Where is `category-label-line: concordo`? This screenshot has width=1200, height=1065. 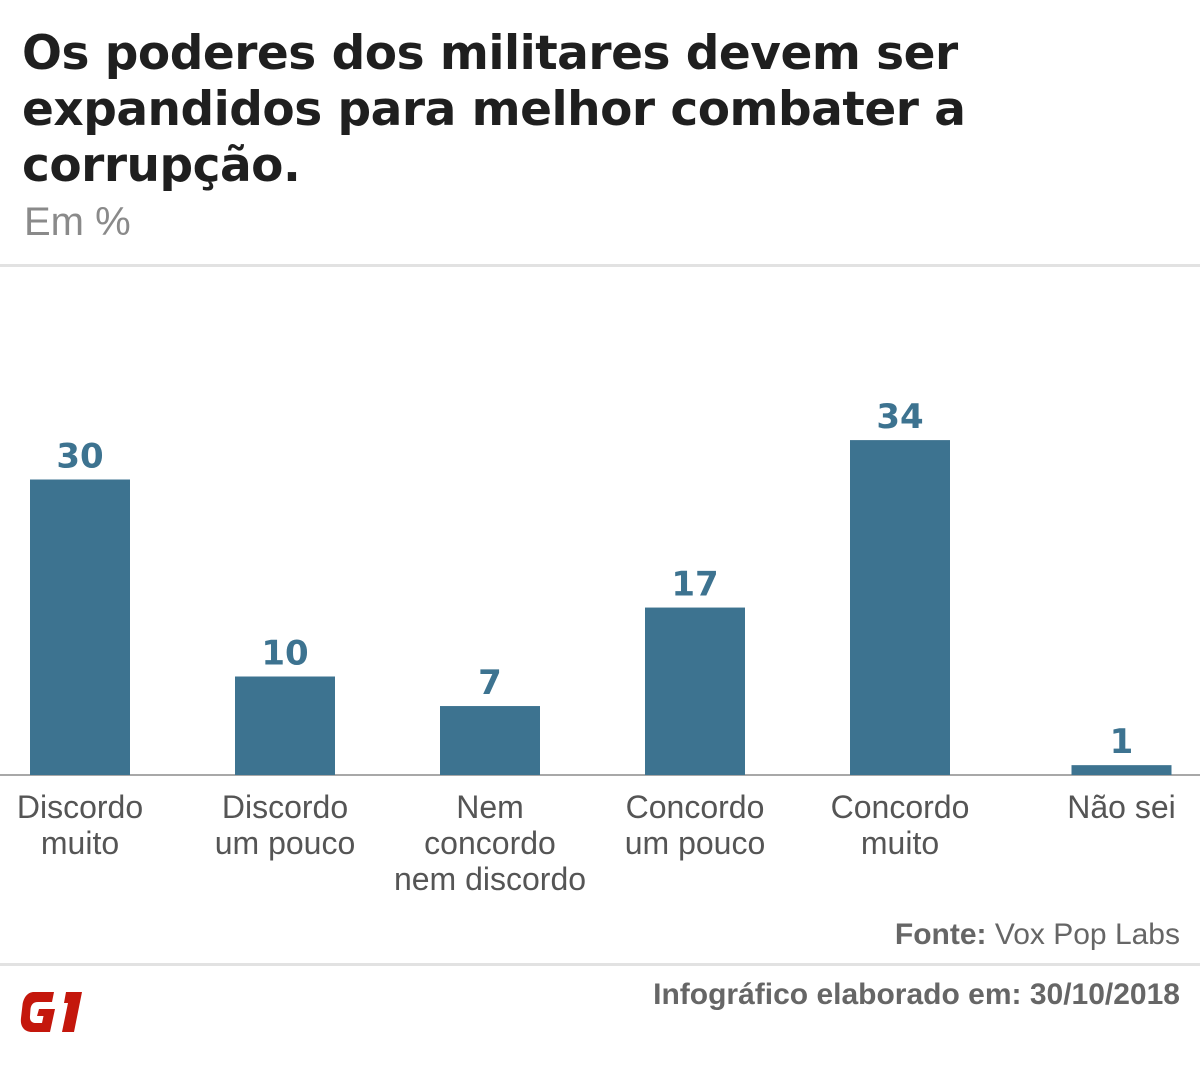 category-label-line: concordo is located at coordinates (490, 843).